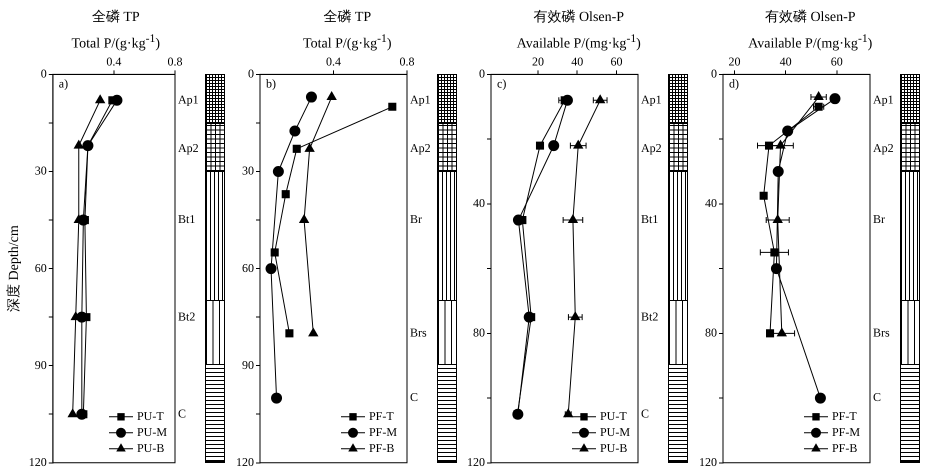 The height and width of the screenshot is (475, 926). I want to click on annotation: d), so click(733, 83).